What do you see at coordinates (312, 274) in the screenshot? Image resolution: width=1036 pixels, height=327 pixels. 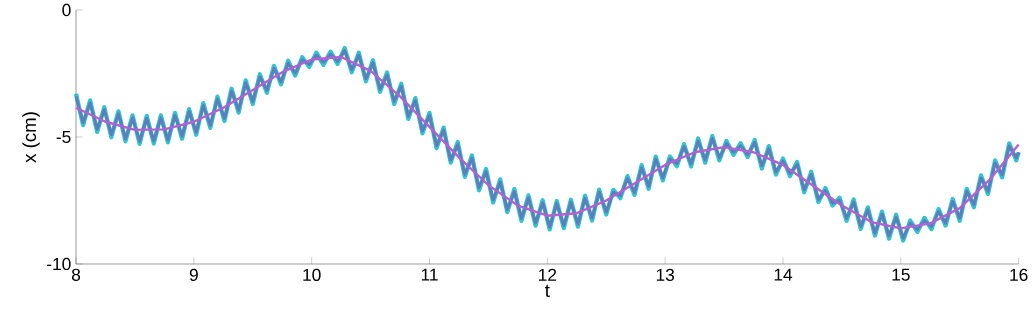 I see `x-tick-label: 10` at bounding box center [312, 274].